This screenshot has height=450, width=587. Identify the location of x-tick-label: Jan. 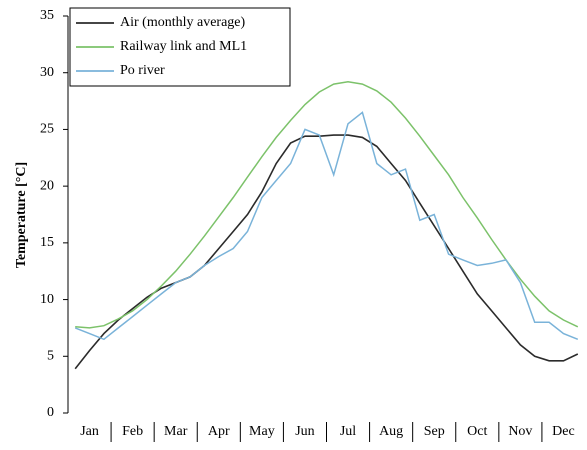
(89, 431).